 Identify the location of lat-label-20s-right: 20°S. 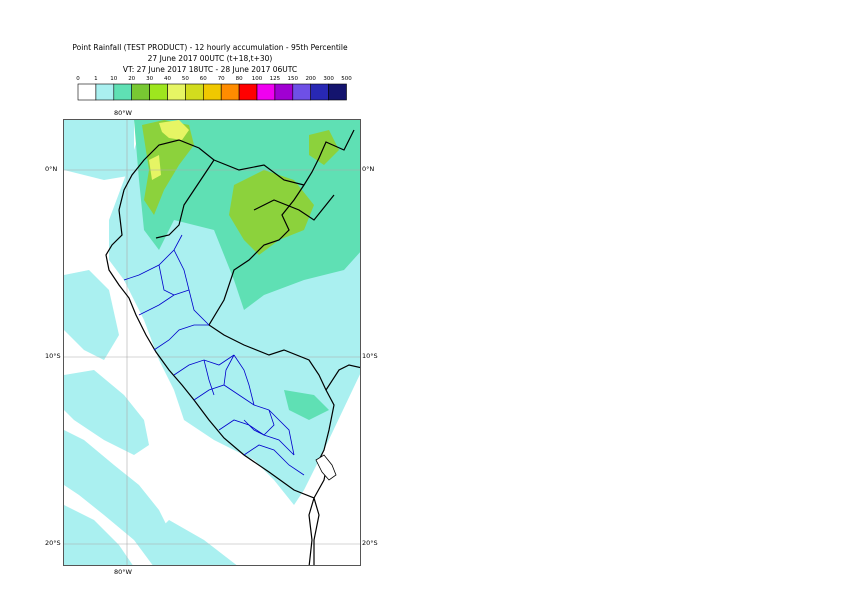
(370, 543).